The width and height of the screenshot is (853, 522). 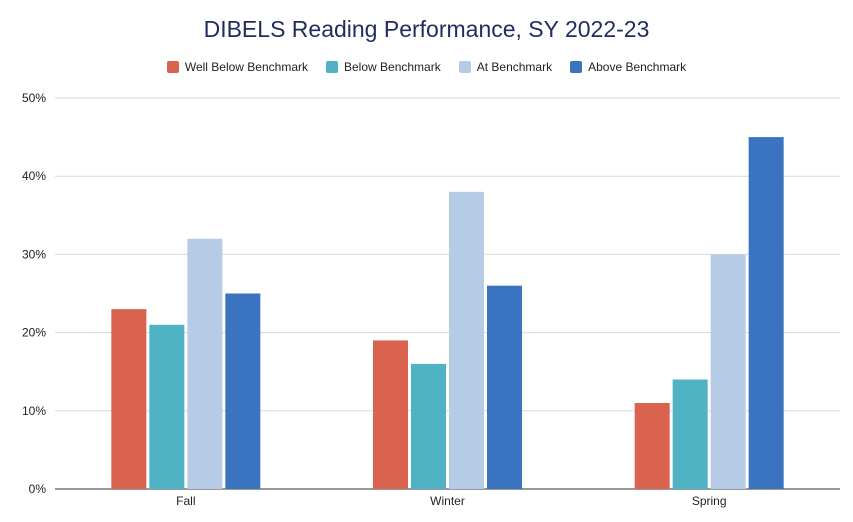 What do you see at coordinates (392, 67) in the screenshot?
I see `legend-label: Below Benchmark` at bounding box center [392, 67].